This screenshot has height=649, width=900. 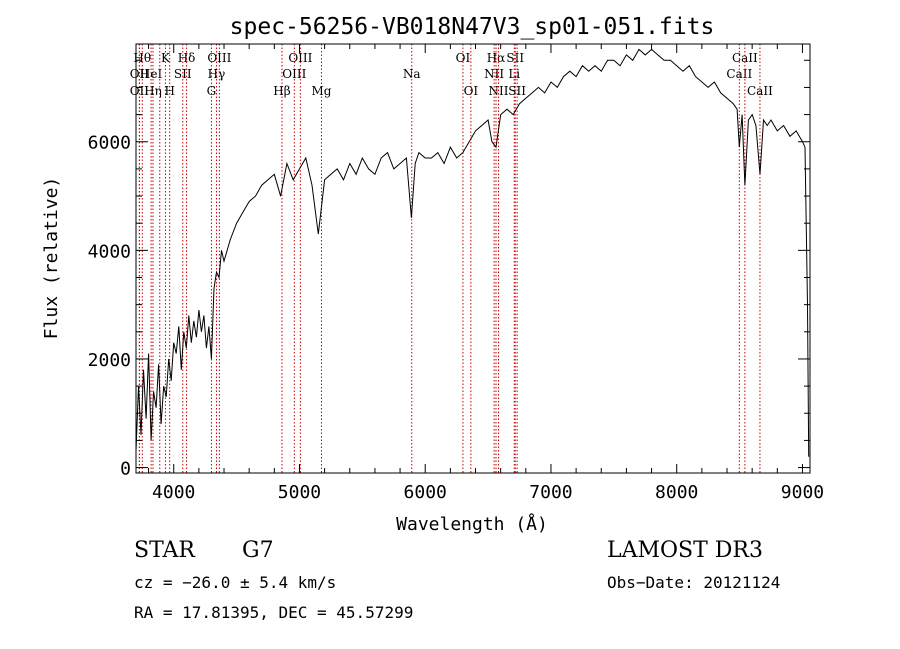 What do you see at coordinates (109, 251) in the screenshot?
I see `y-tick-label: 4000` at bounding box center [109, 251].